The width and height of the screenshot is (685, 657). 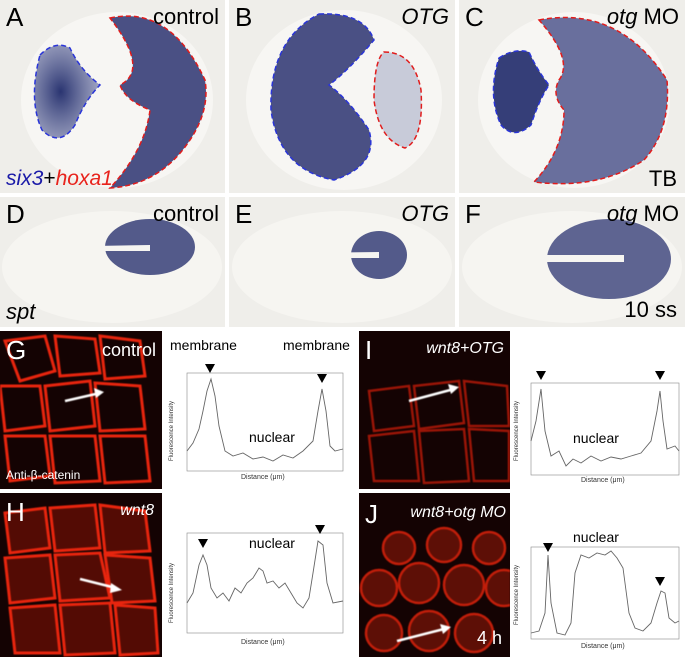 I want to click on embryo-body, so click(x=342, y=267).